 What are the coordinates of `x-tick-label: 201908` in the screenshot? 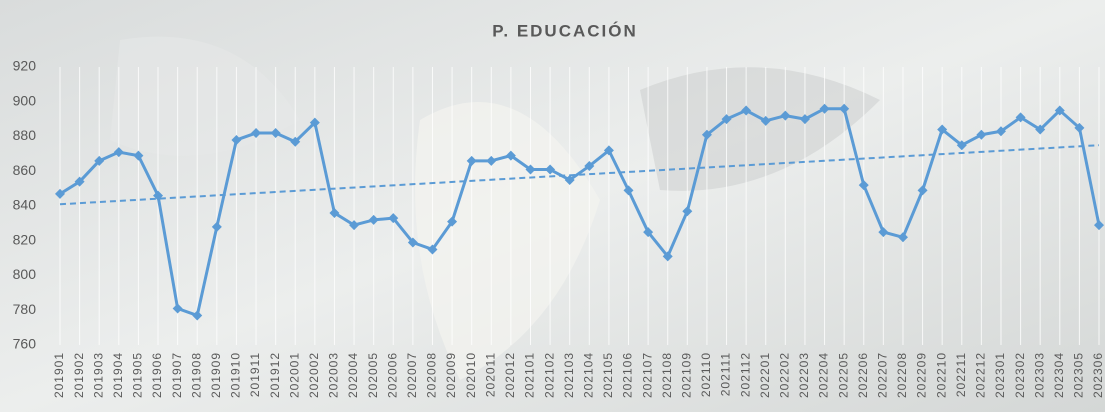 It's located at (196, 375).